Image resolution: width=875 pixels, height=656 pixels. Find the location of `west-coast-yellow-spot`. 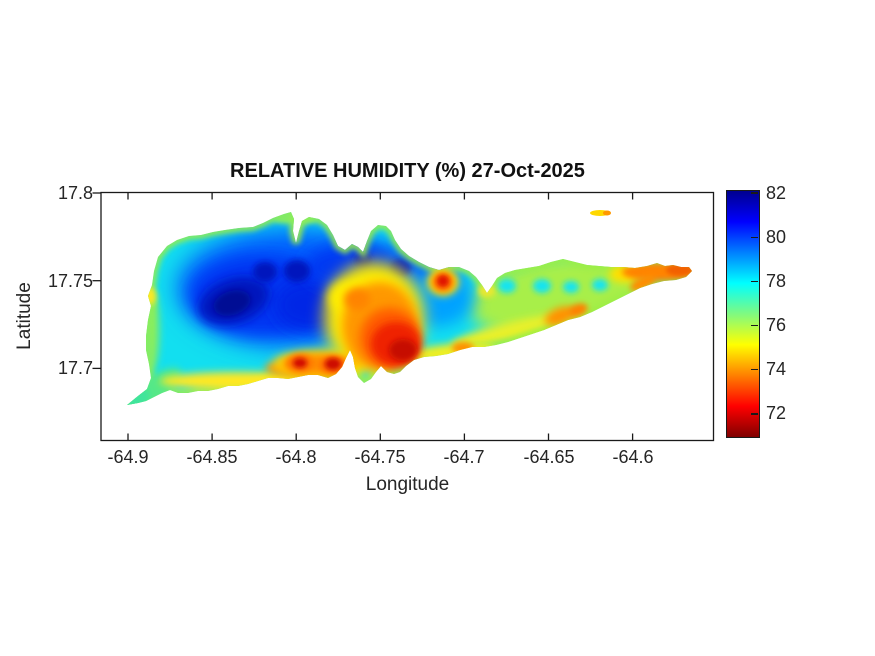

west-coast-yellow-spot is located at coordinates (150, 296).